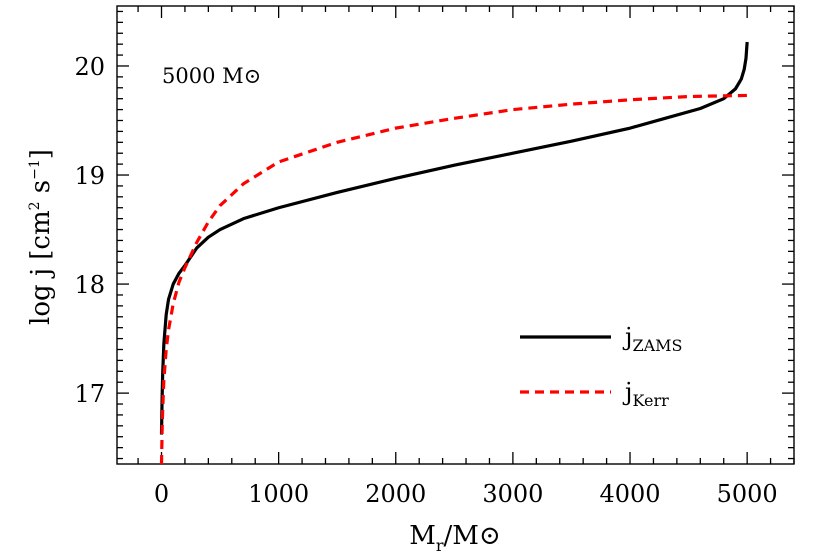  Describe the element at coordinates (41, 154) in the screenshot. I see `y-axis-title-suffix: ]` at that location.